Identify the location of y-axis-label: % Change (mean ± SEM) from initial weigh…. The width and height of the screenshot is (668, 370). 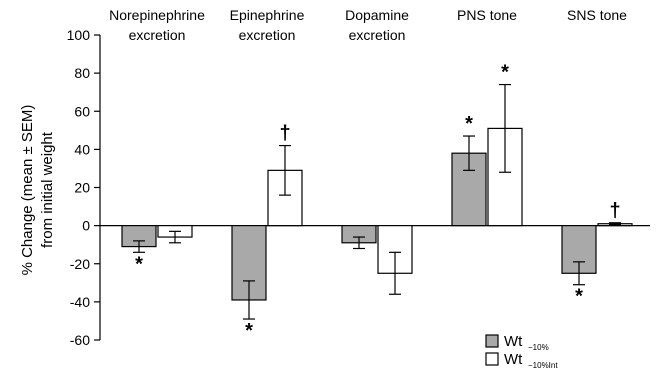
(37, 190).